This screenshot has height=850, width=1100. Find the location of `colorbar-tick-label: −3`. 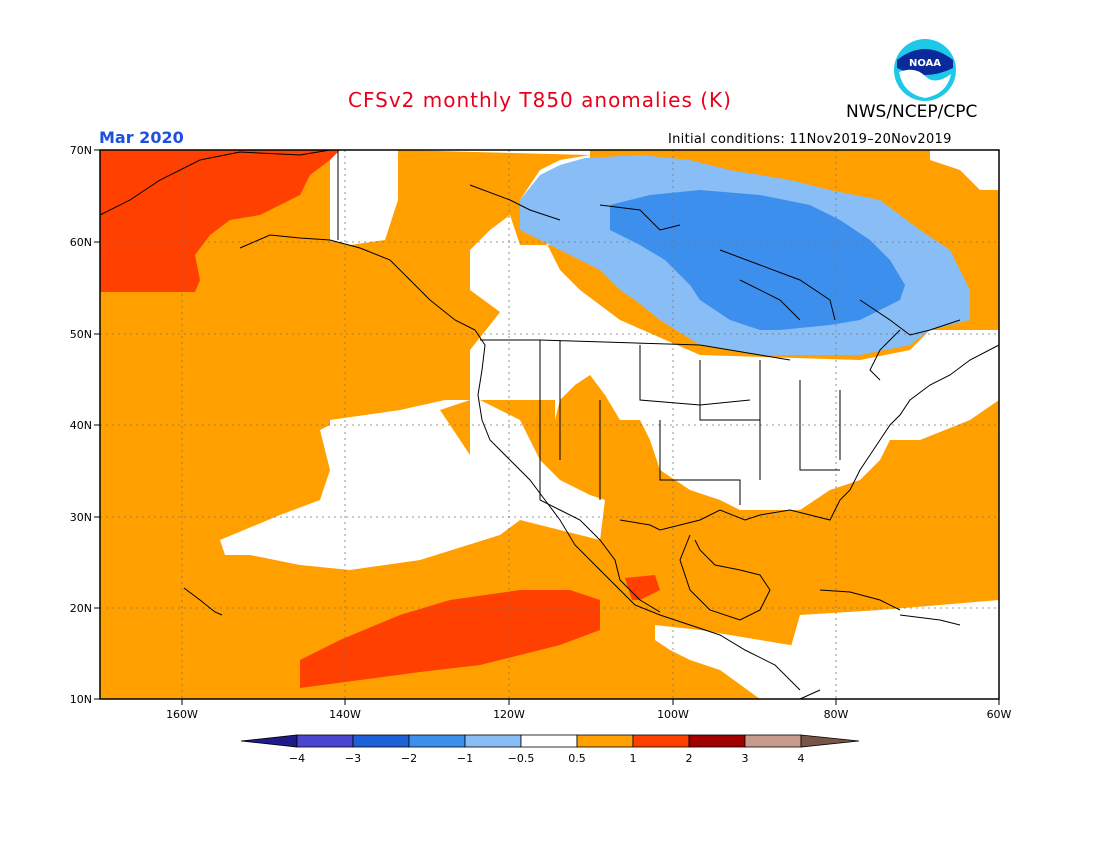

colorbar-tick-label: −3 is located at coordinates (353, 758).